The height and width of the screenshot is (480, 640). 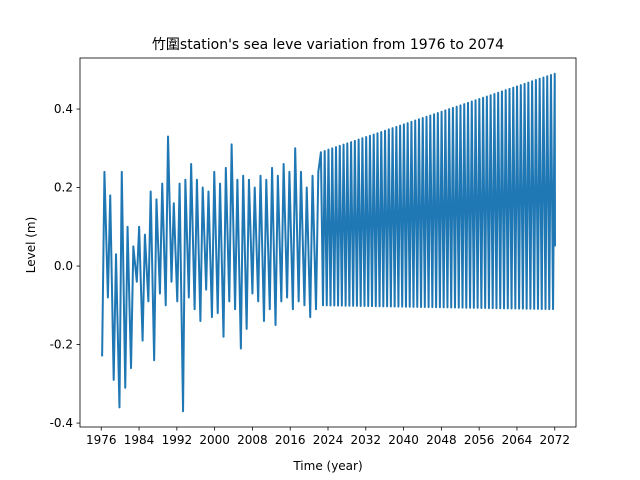 I want to click on x-tick-label: 2072, so click(x=554, y=440).